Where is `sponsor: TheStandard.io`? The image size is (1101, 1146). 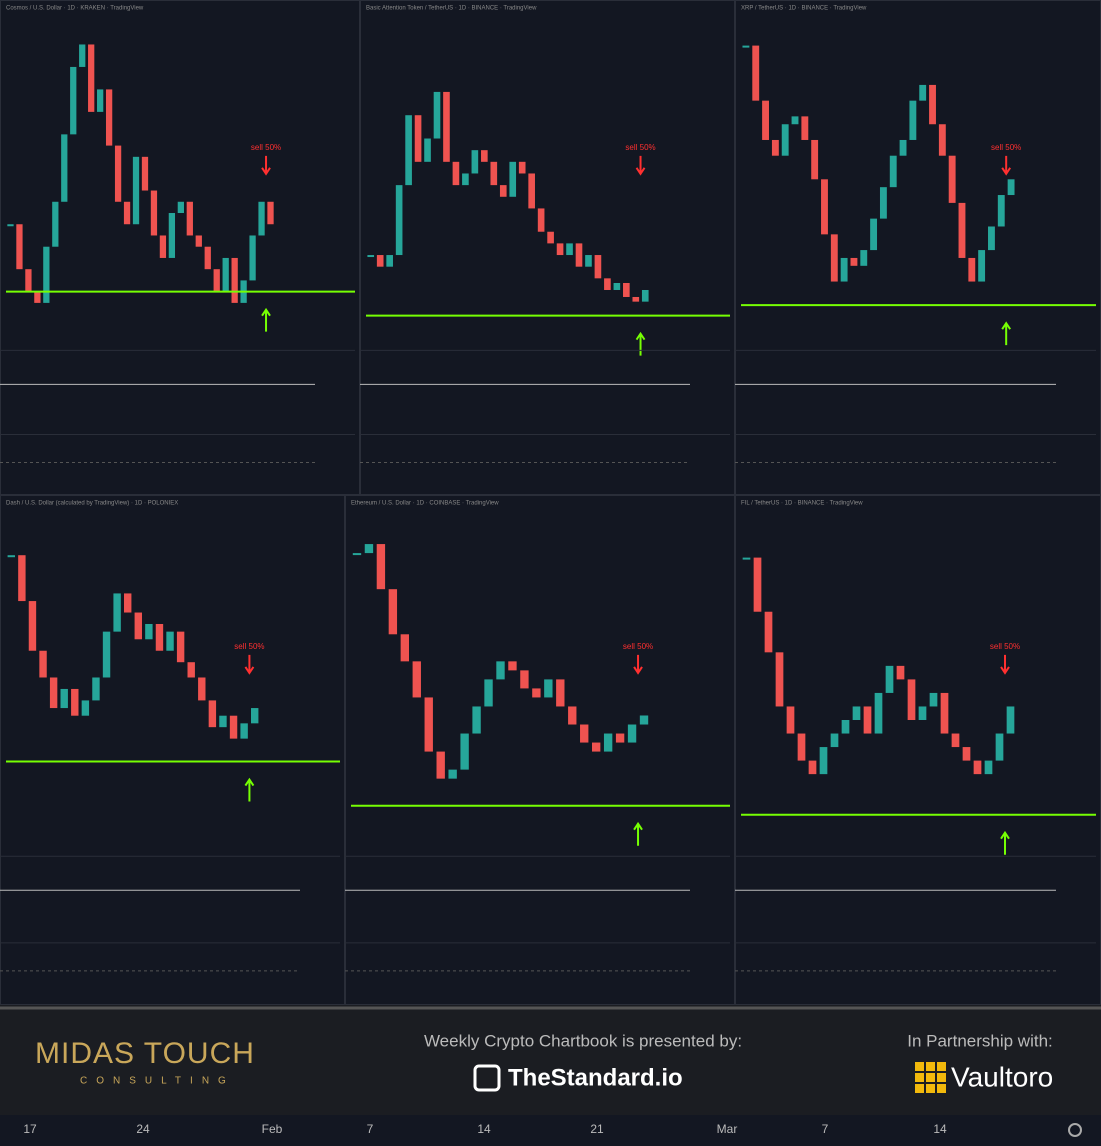 sponsor: TheStandard.io is located at coordinates (595, 1077).